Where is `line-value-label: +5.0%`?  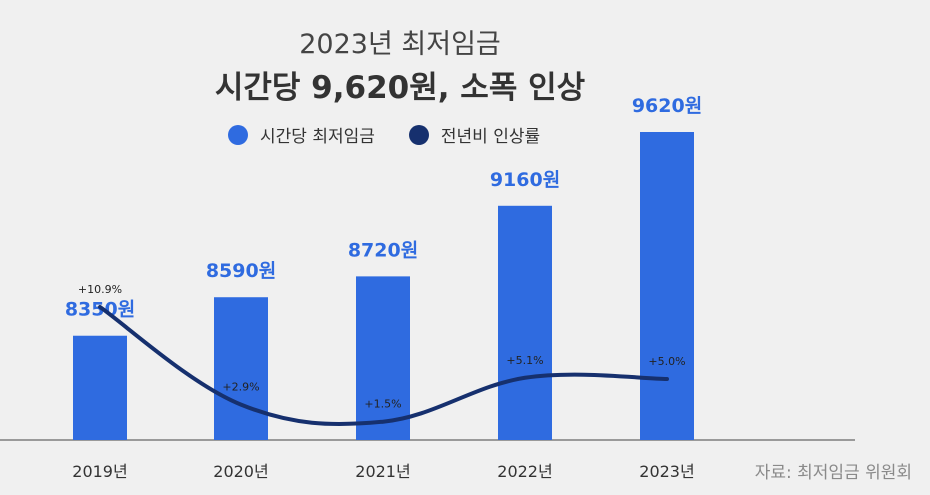 line-value-label: +5.0% is located at coordinates (666, 361).